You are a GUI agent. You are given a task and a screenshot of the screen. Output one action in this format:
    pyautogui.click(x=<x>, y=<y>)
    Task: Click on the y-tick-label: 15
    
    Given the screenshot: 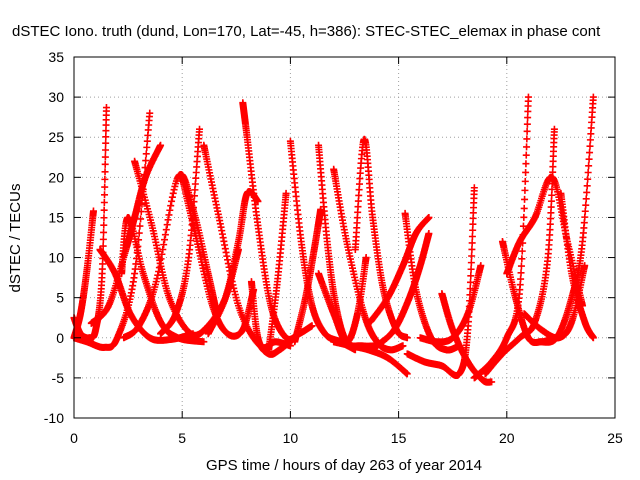 What is the action you would take?
    pyautogui.click(x=56, y=217)
    